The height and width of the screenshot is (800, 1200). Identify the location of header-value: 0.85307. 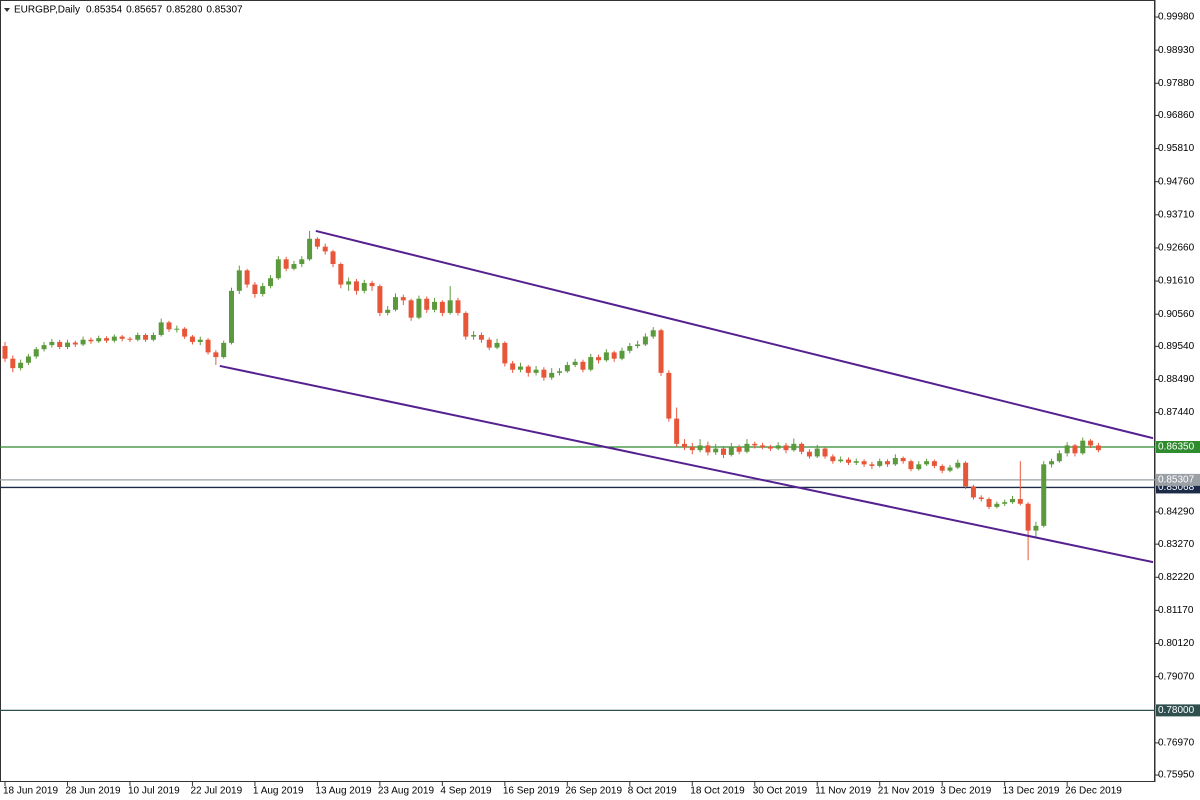
(224, 10).